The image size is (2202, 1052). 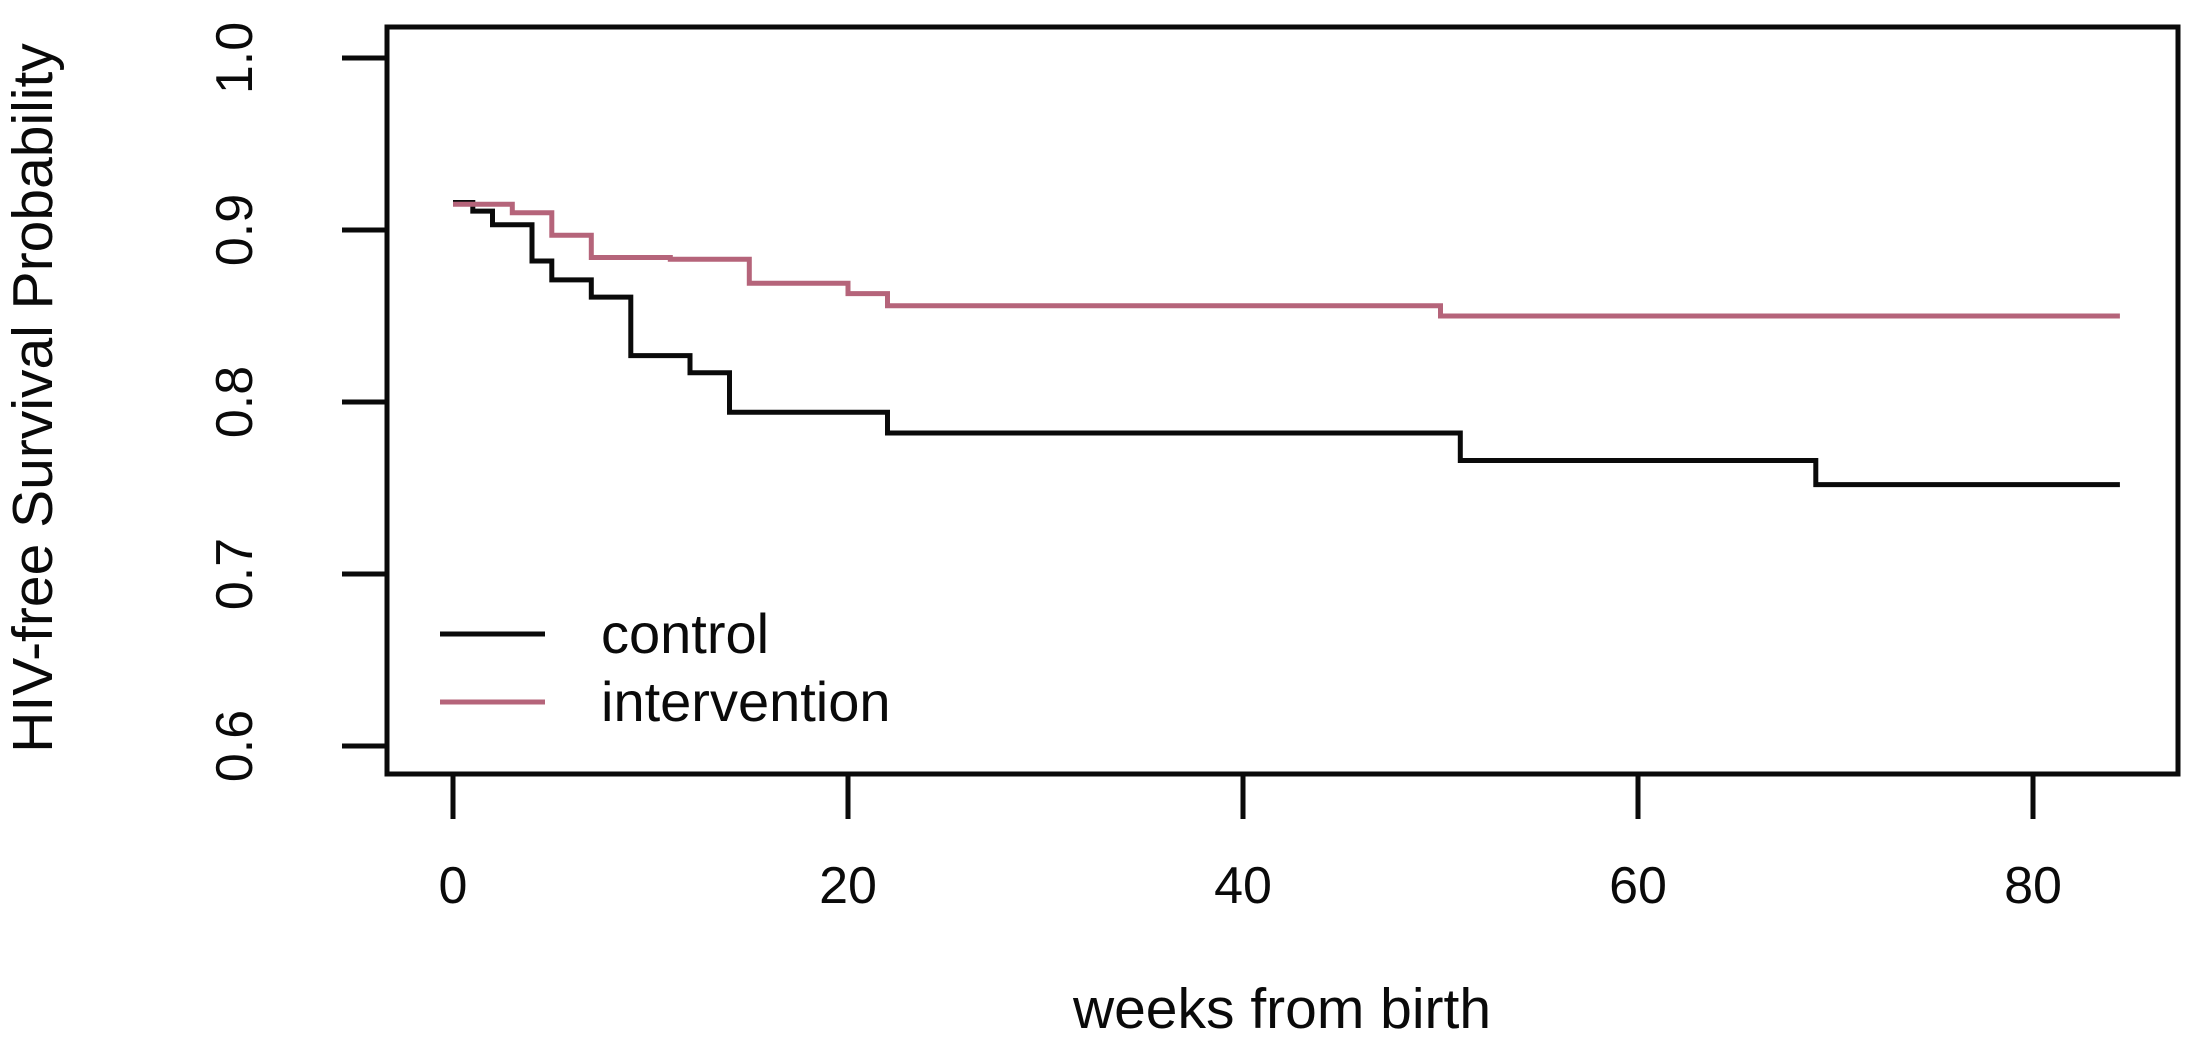 What do you see at coordinates (685, 633) in the screenshot?
I see `legend-control-label: control` at bounding box center [685, 633].